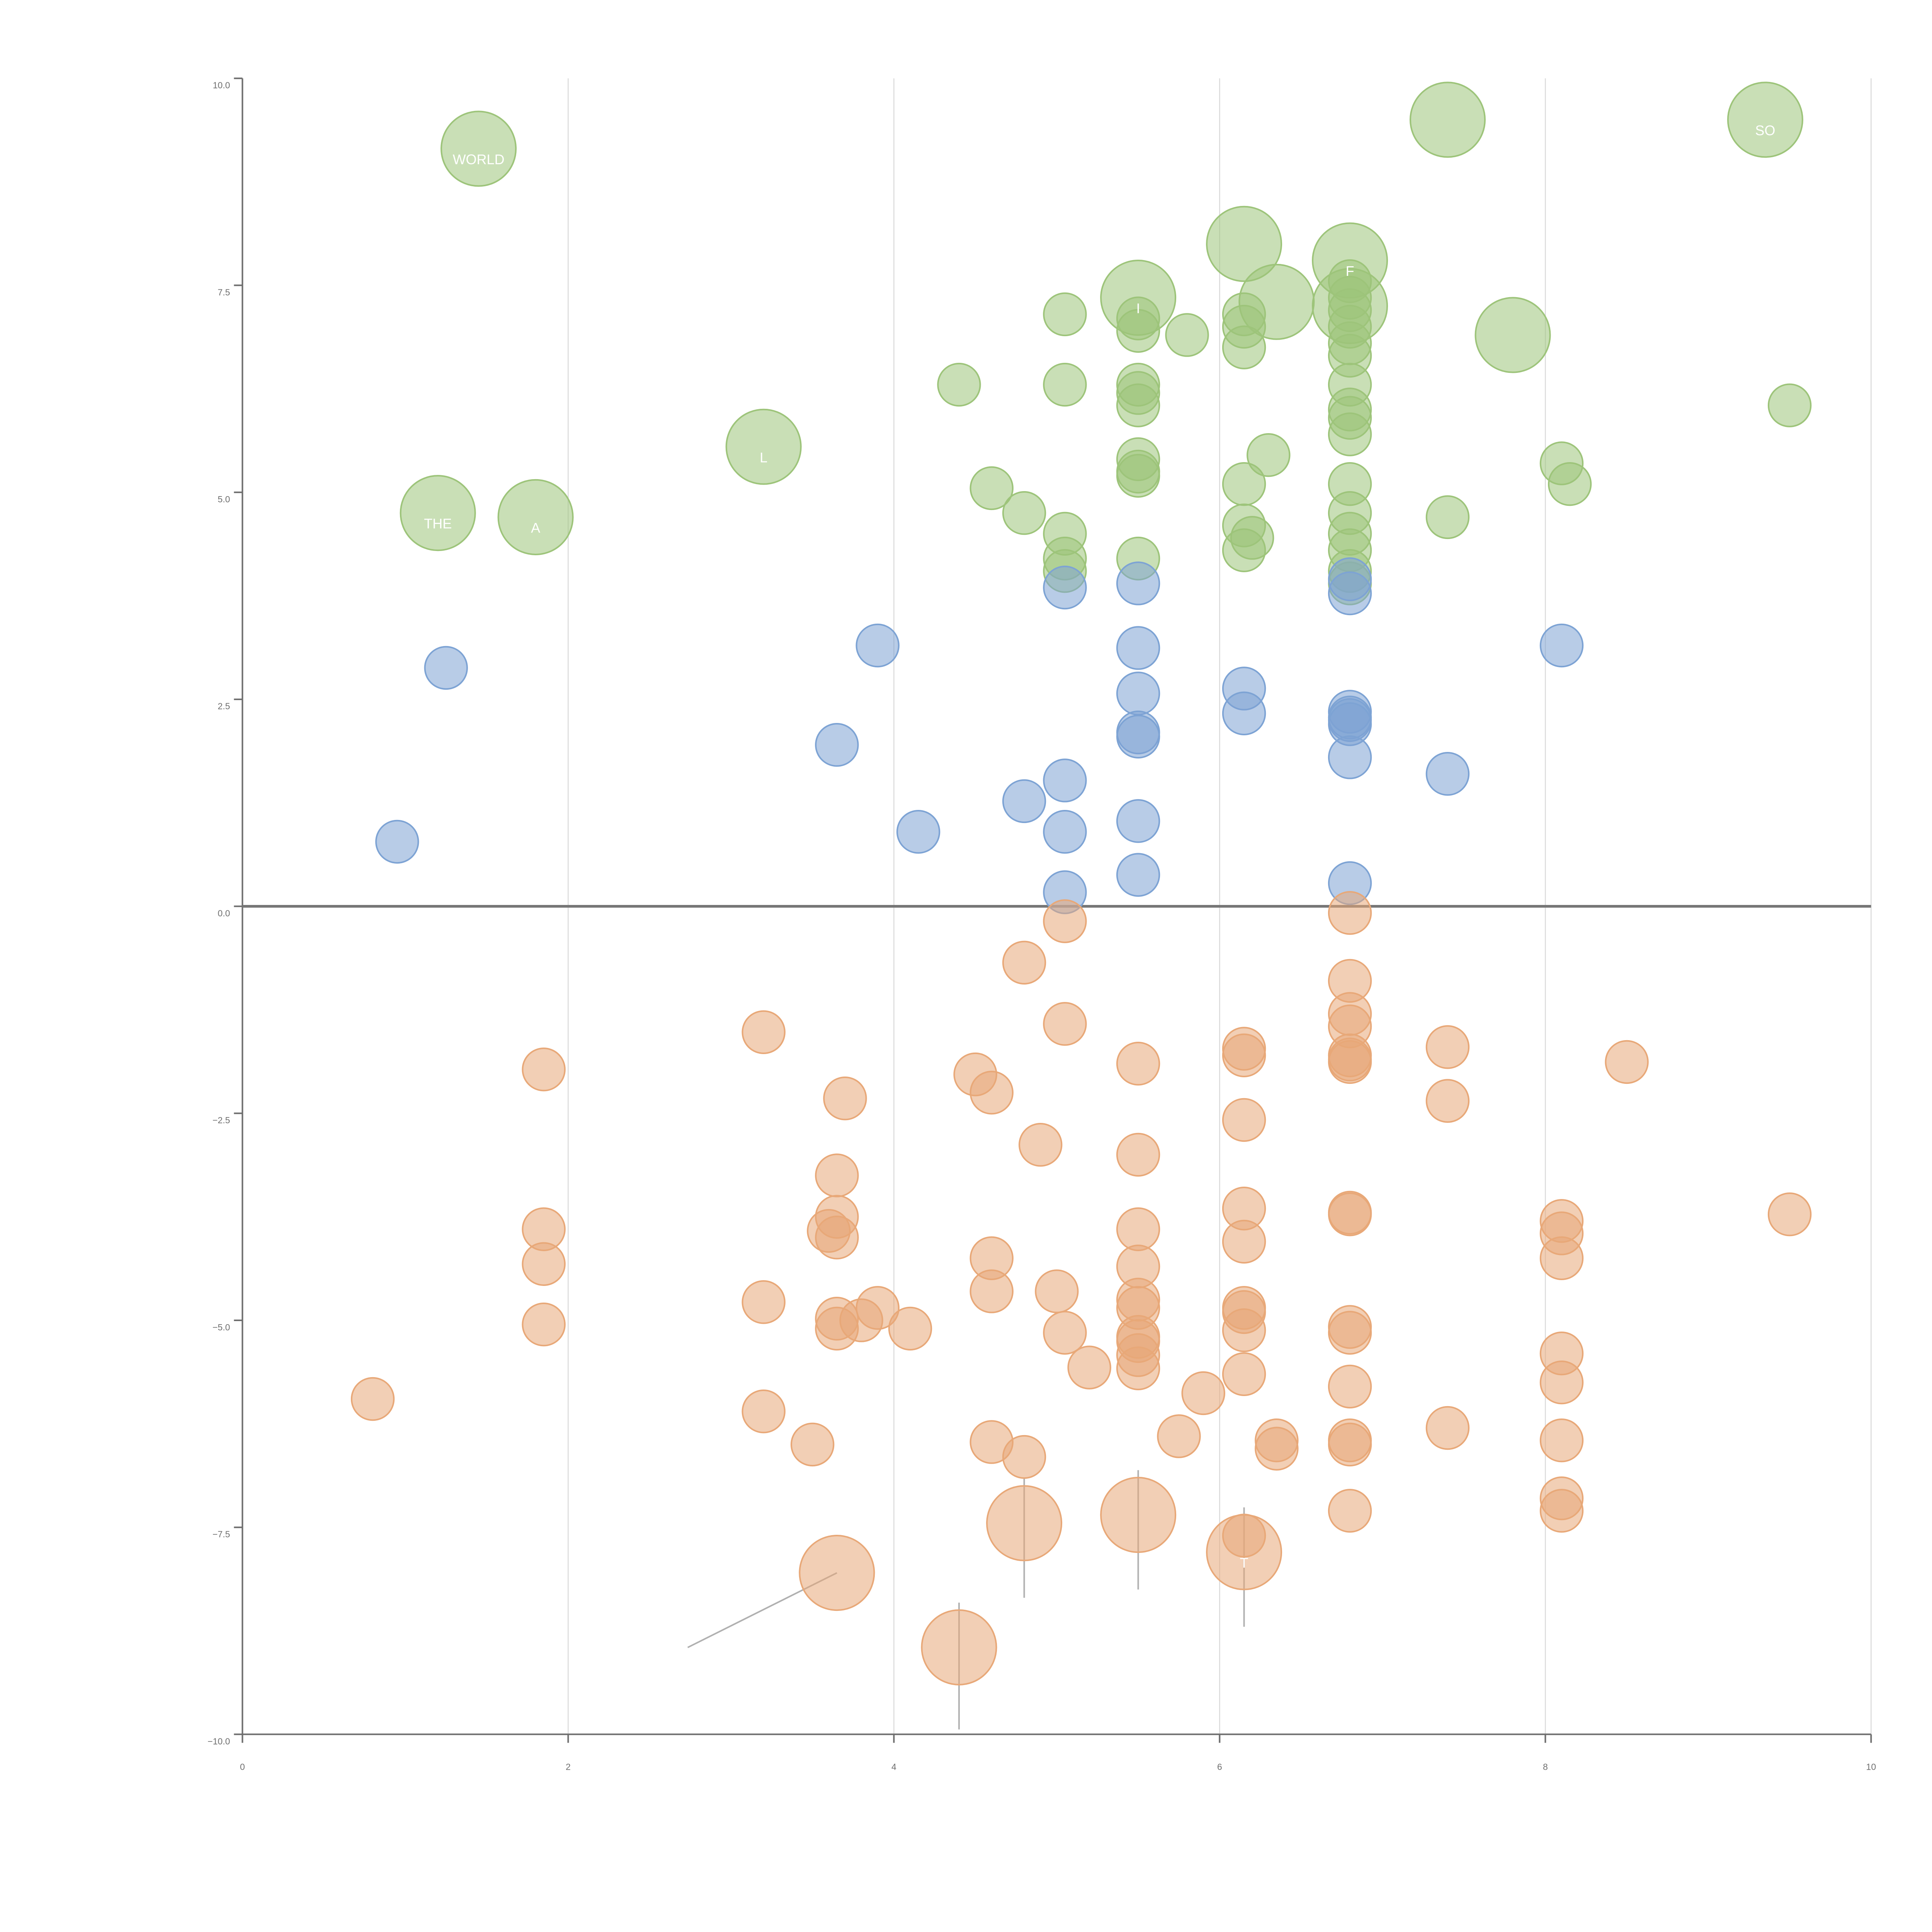 This screenshot has height=1932, width=1932. Describe the element at coordinates (221, 1327) in the screenshot. I see `y-tick-label: −5.0` at that location.